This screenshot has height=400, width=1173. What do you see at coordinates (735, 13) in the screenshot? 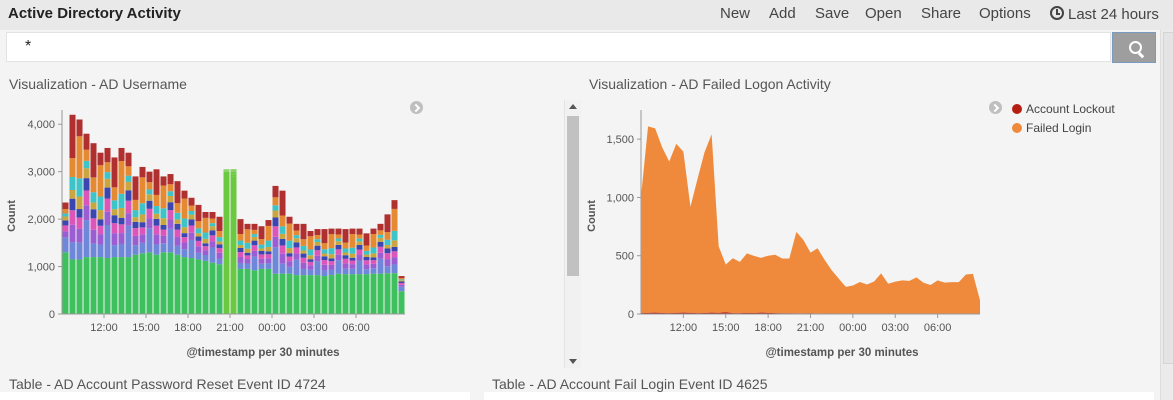
I see `new-button: New` at bounding box center [735, 13].